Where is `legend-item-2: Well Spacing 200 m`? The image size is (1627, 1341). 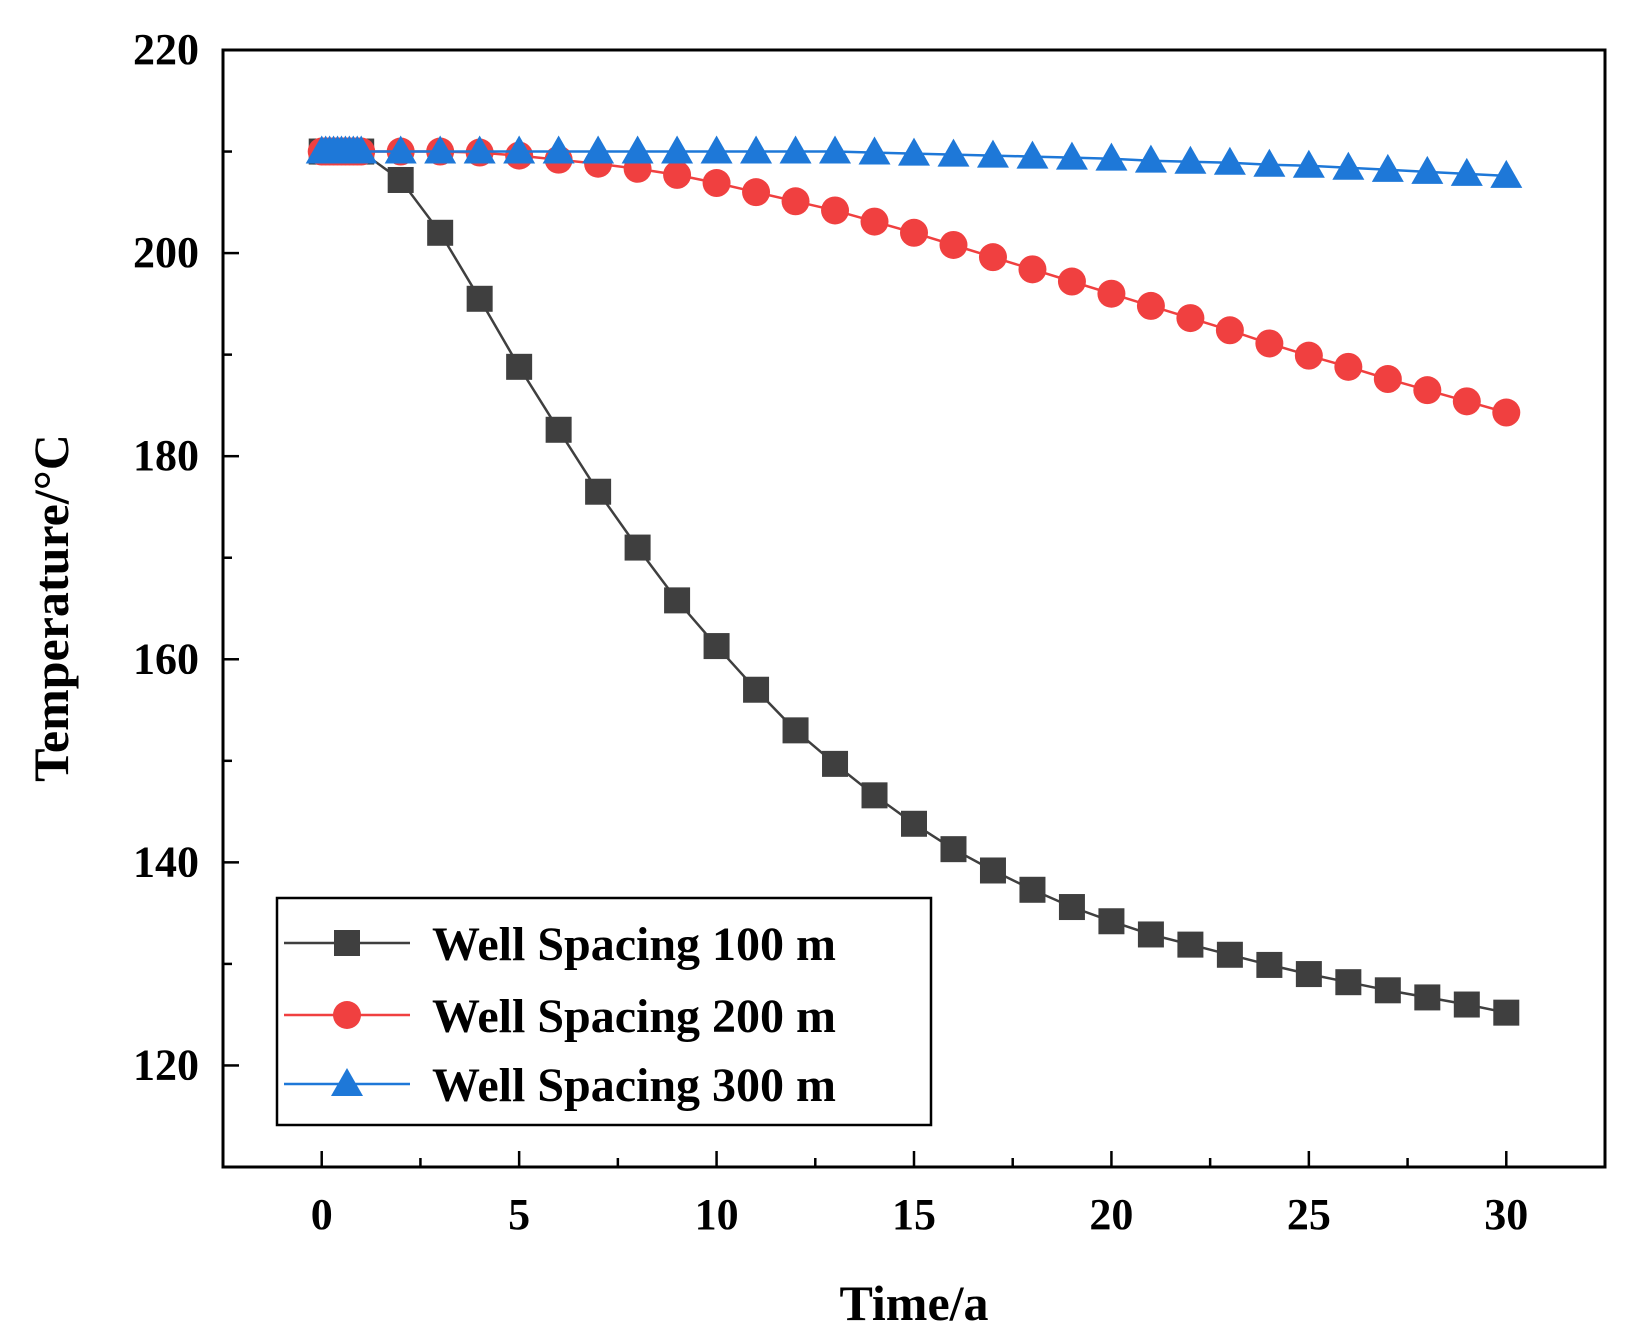 legend-item-2: Well Spacing 200 m is located at coordinates (560, 1016).